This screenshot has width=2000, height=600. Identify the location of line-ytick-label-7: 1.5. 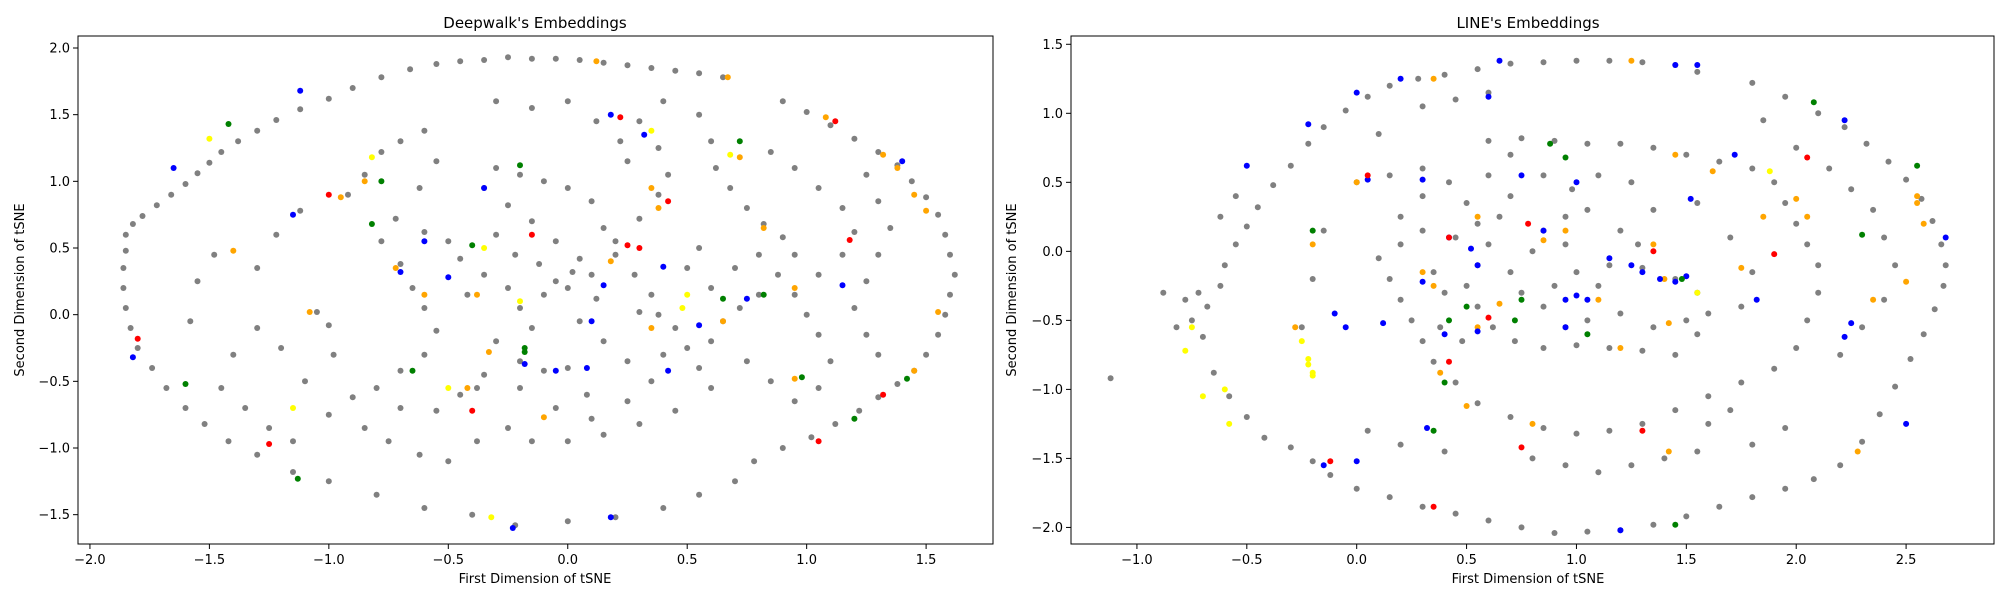
(1052, 45).